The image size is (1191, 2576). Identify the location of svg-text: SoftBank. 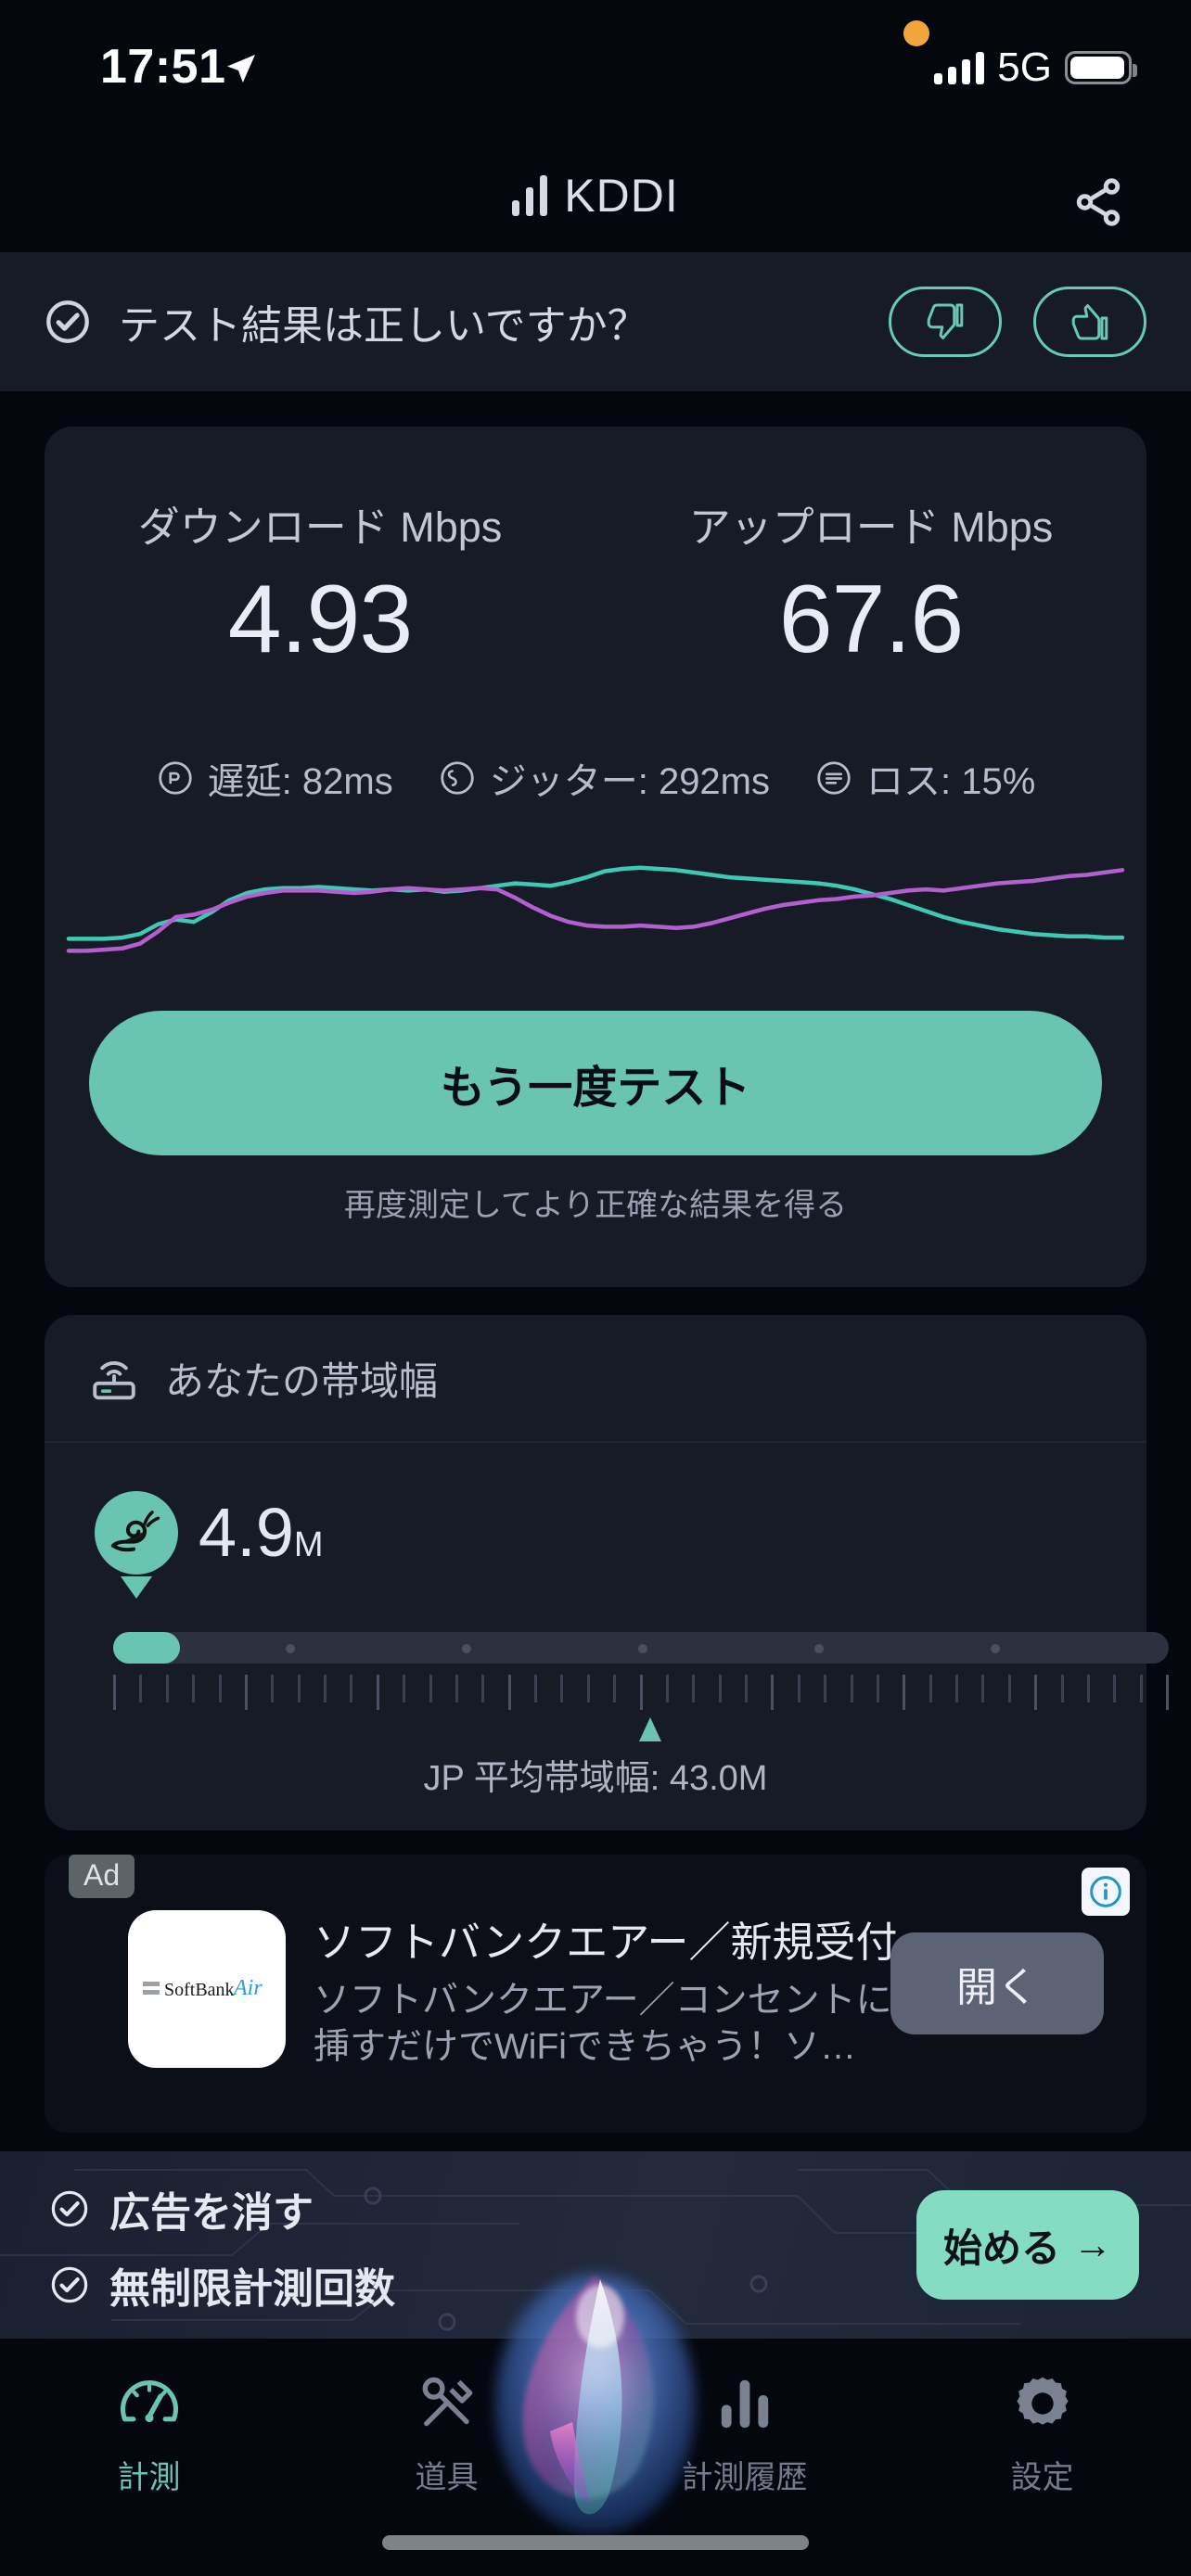
(199, 1990).